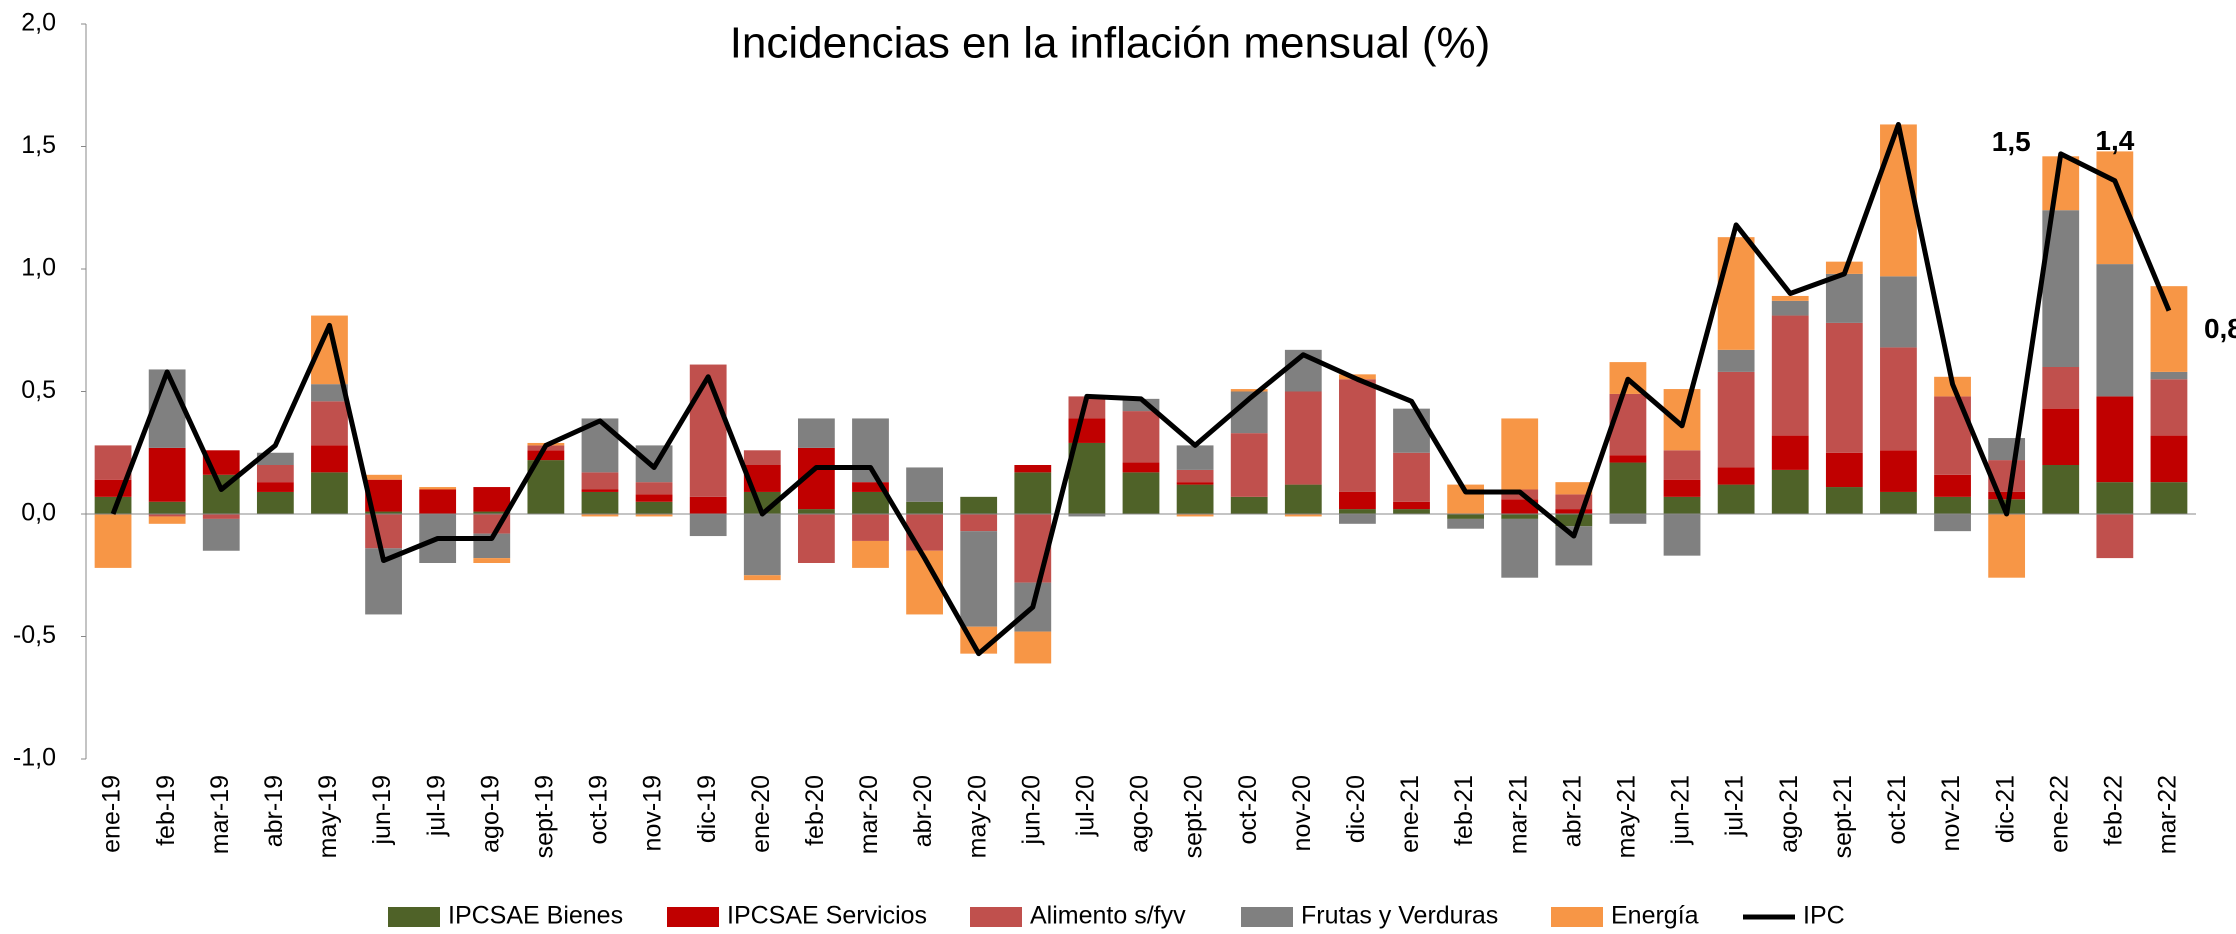 The width and height of the screenshot is (2236, 934). Describe the element at coordinates (827, 916) in the screenshot. I see `legend-label: IPCSAE Servicios` at that location.